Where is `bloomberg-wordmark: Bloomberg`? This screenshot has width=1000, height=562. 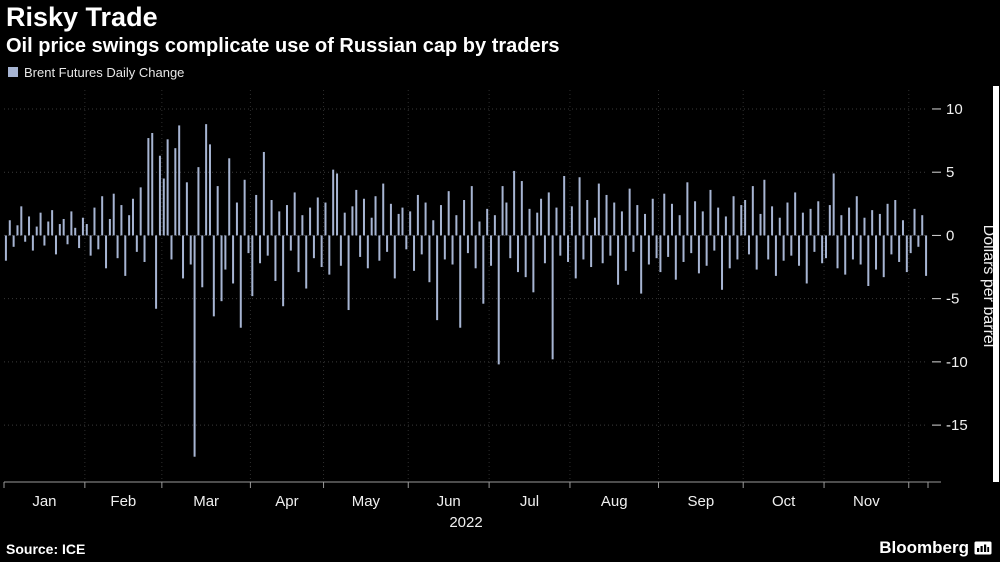
bloomberg-wordmark: Bloomberg is located at coordinates (924, 547).